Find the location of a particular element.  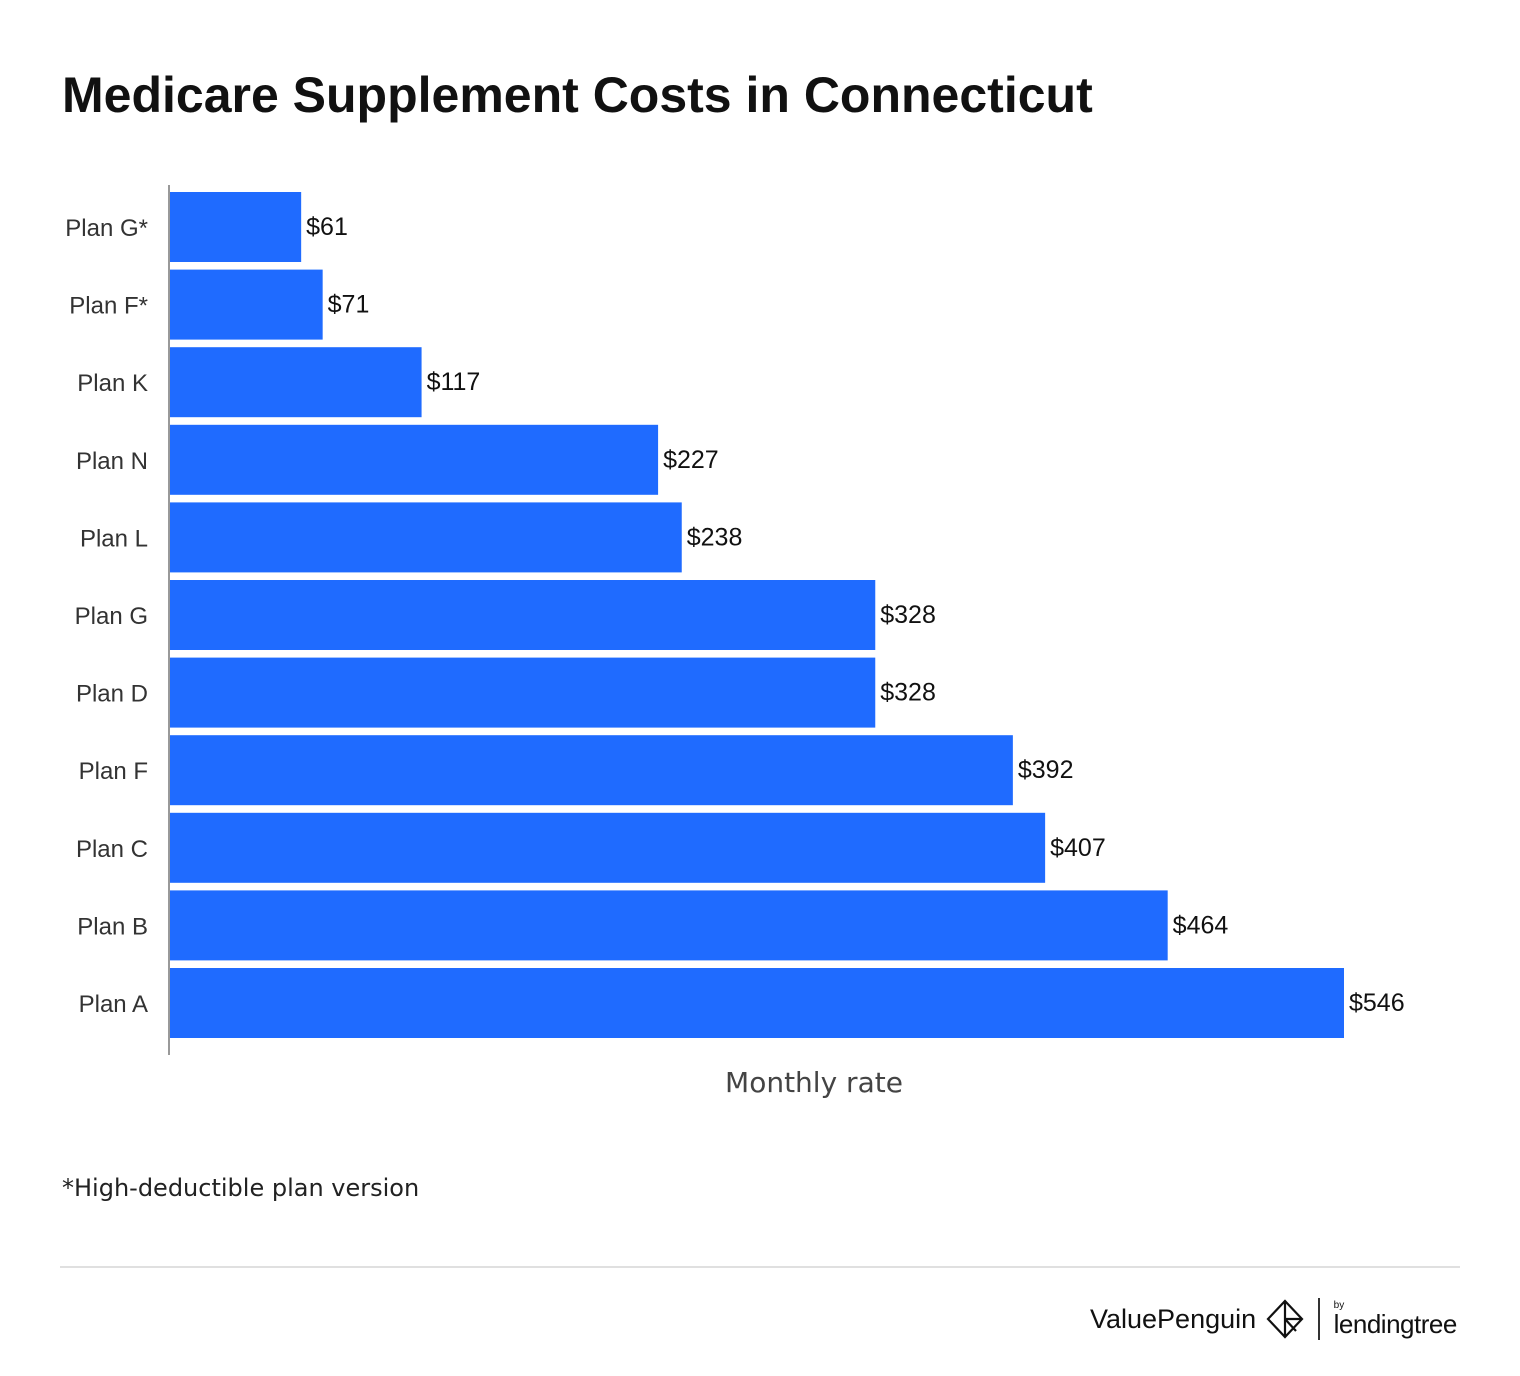

category-label: Plan G is located at coordinates (111, 616).